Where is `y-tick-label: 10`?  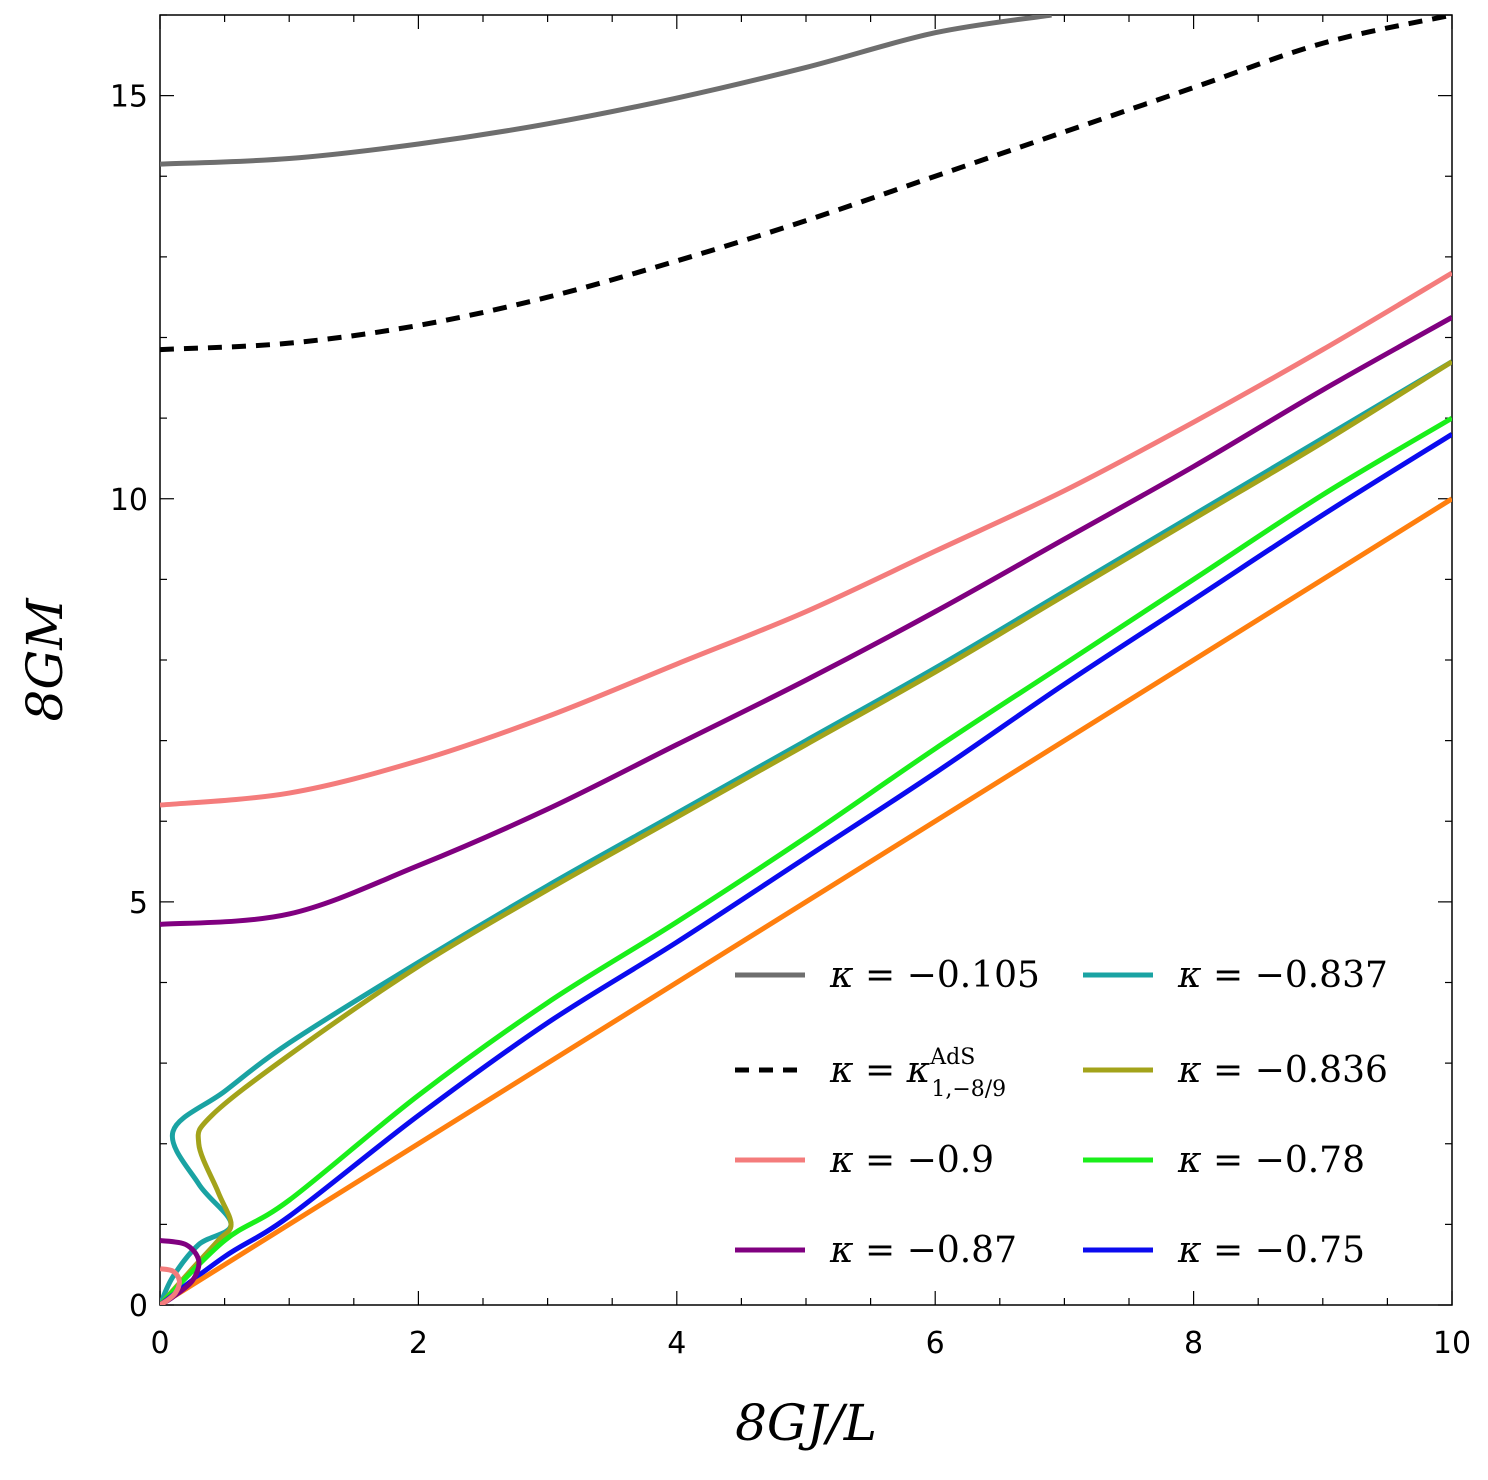 y-tick-label: 10 is located at coordinates (129, 500).